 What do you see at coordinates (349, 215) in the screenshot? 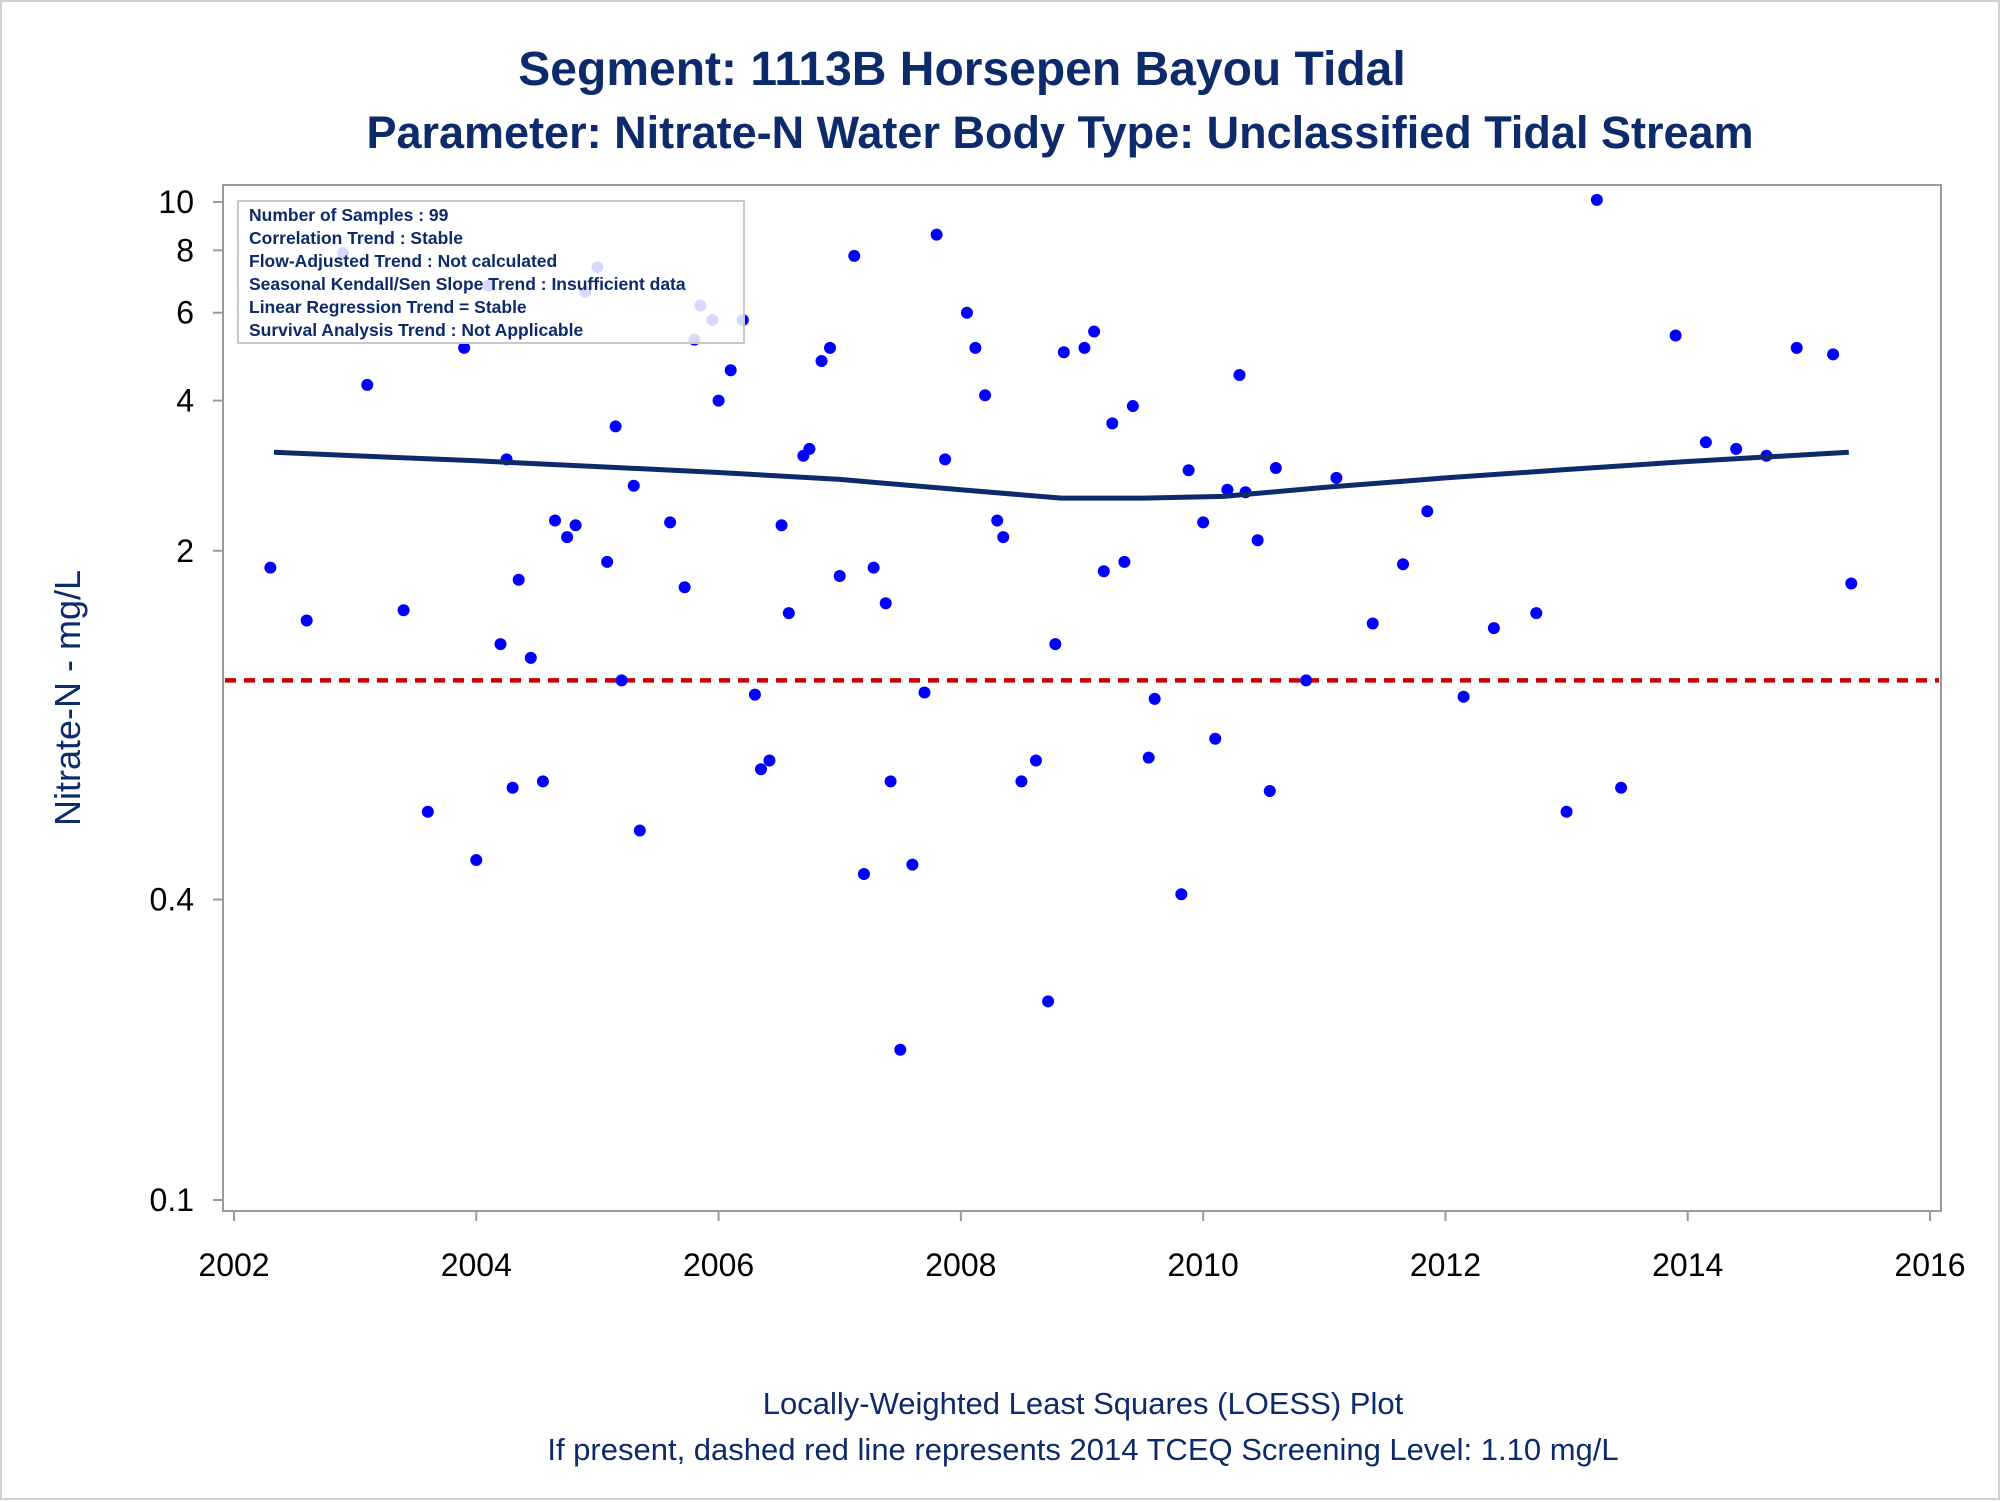
I see `stats-line: Number of Samples : 99` at bounding box center [349, 215].